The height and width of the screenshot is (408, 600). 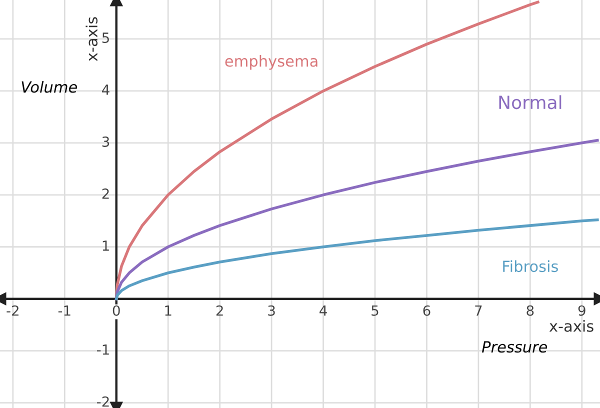 I want to click on y-tick-label: 1, so click(x=105, y=245).